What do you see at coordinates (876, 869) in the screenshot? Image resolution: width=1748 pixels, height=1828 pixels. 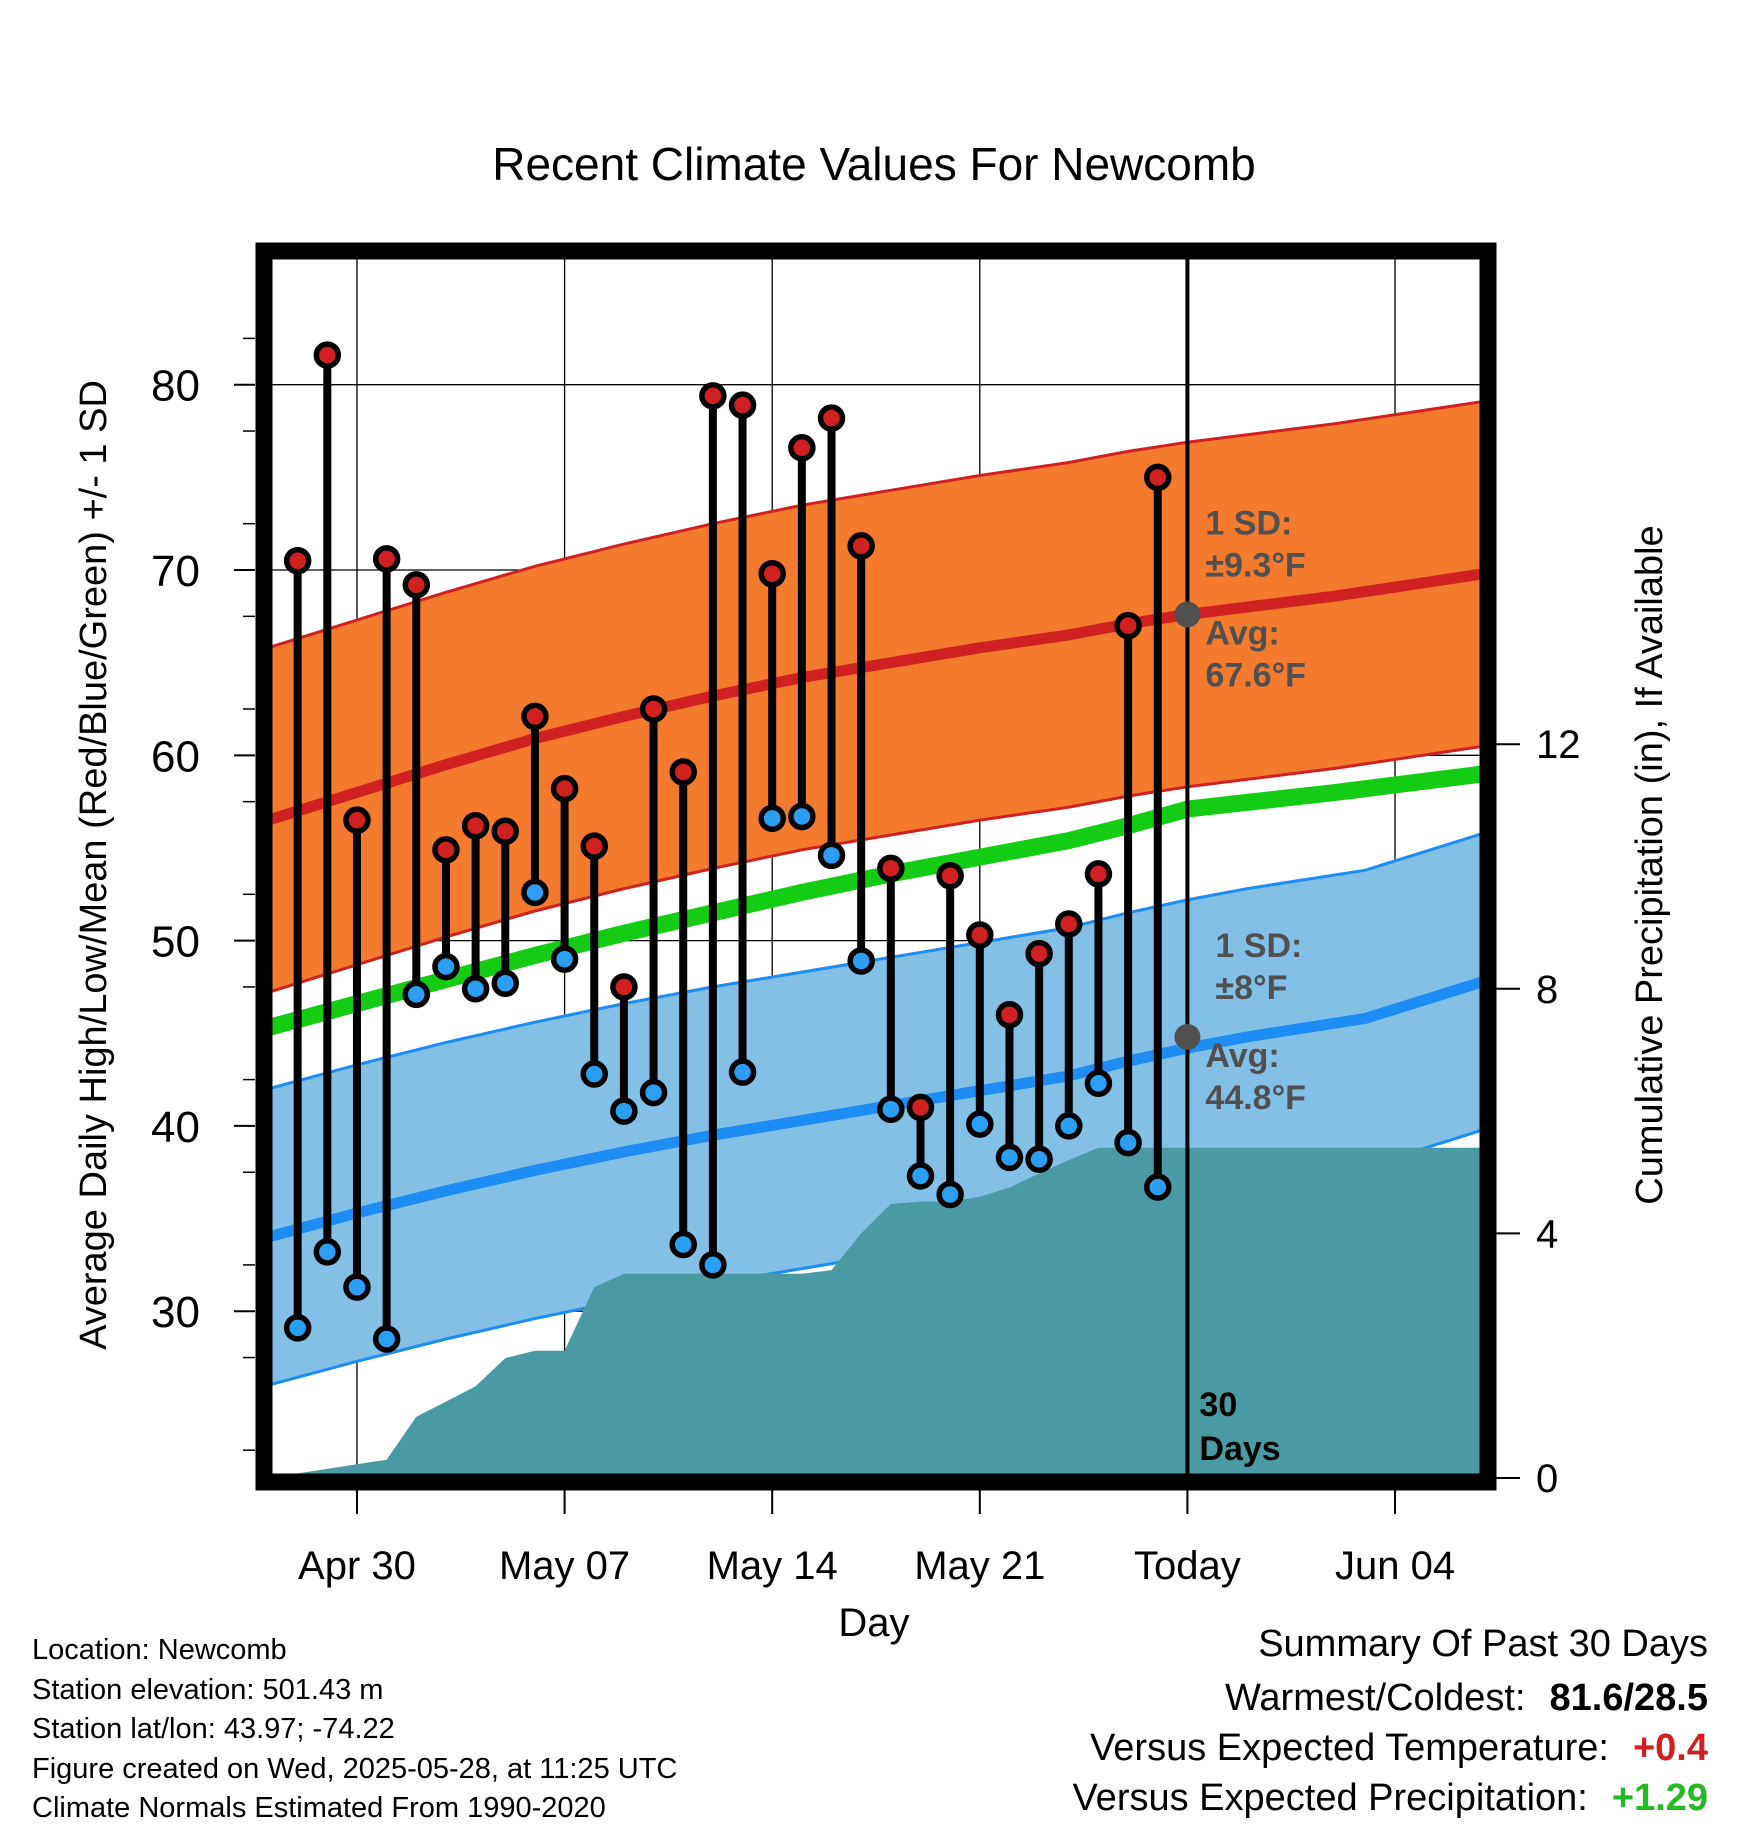 I see `normal-high-lower-edge` at bounding box center [876, 869].